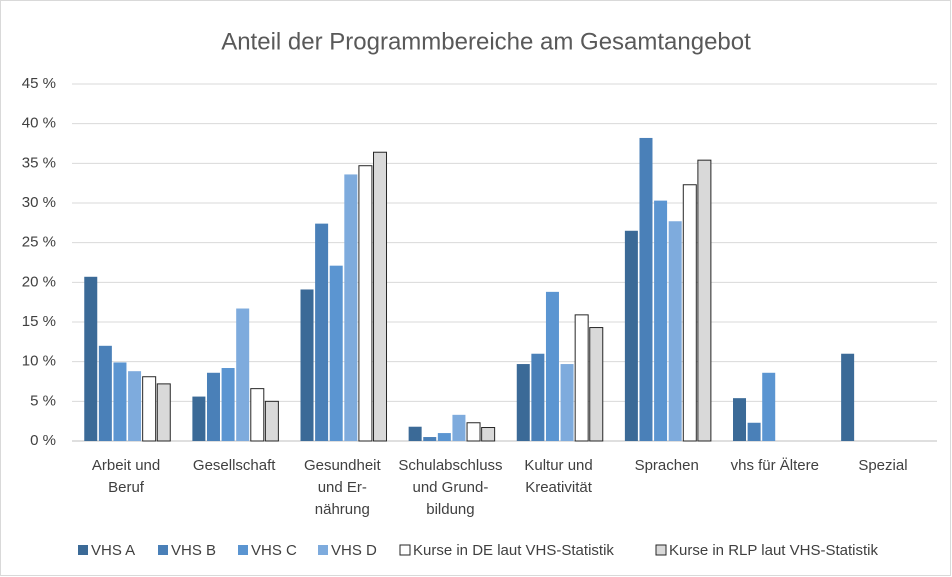 The height and width of the screenshot is (577, 952). Describe the element at coordinates (39, 361) in the screenshot. I see `y-tick-label: 10 %` at that location.